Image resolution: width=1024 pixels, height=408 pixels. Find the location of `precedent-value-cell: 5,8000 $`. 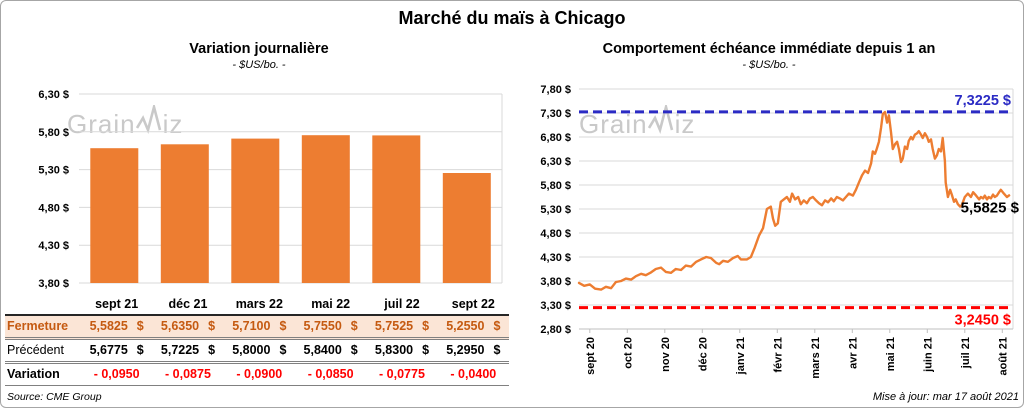

precedent-value-cell: 5,8000 $ is located at coordinates (259, 350).